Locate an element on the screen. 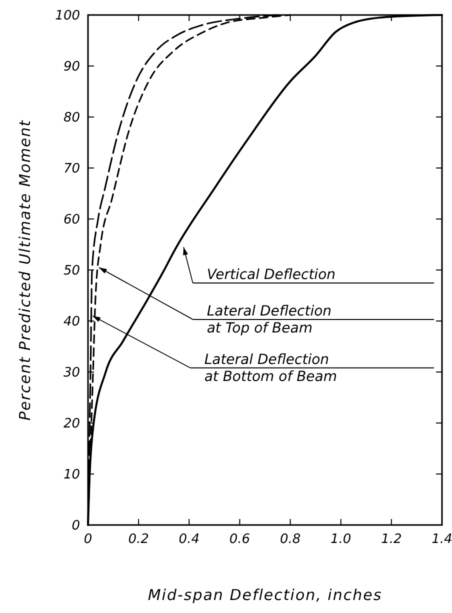  y-tick-label: 100 is located at coordinates (67, 16).